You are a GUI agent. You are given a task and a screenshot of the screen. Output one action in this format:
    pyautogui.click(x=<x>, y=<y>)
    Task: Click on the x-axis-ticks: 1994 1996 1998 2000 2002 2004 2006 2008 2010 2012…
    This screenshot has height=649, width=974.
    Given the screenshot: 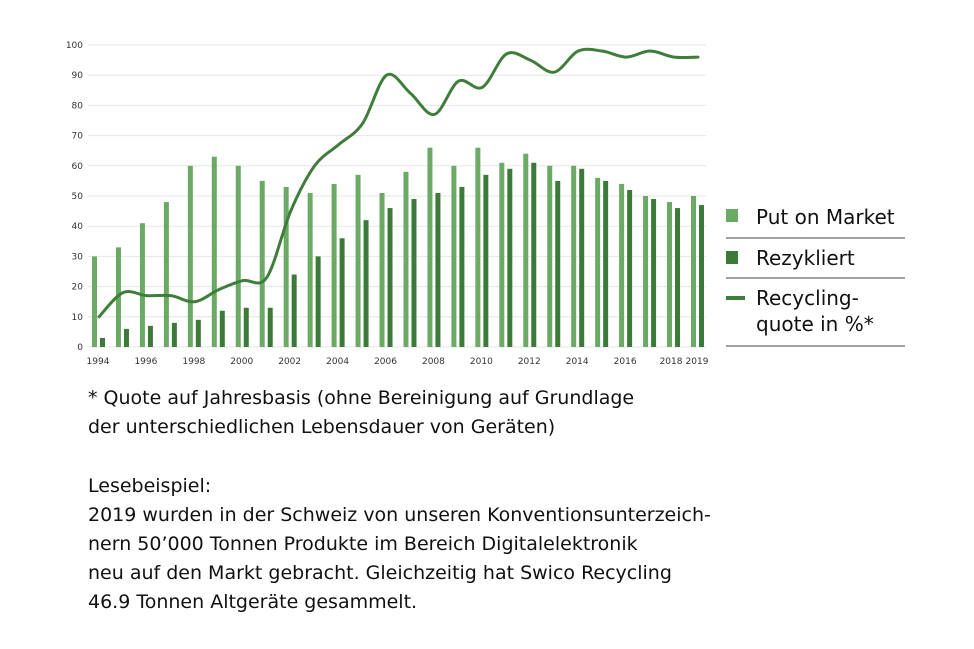 What is the action you would take?
    pyautogui.click(x=398, y=362)
    